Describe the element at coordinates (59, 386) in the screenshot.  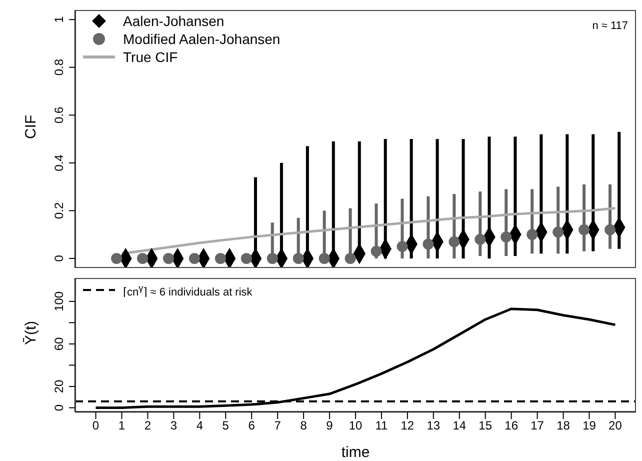
I see `y-tick-label: 20` at that location.